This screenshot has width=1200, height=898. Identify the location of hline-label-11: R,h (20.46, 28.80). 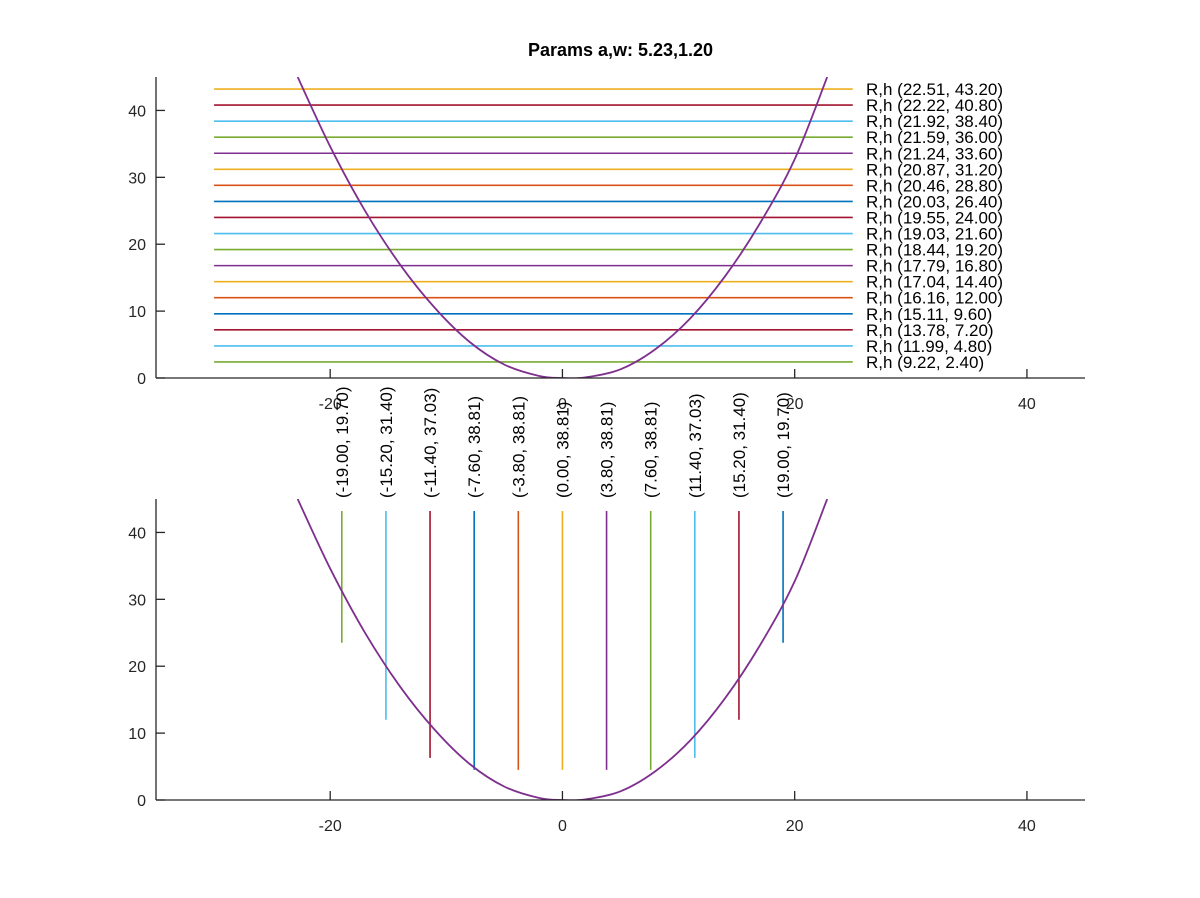
(934, 185).